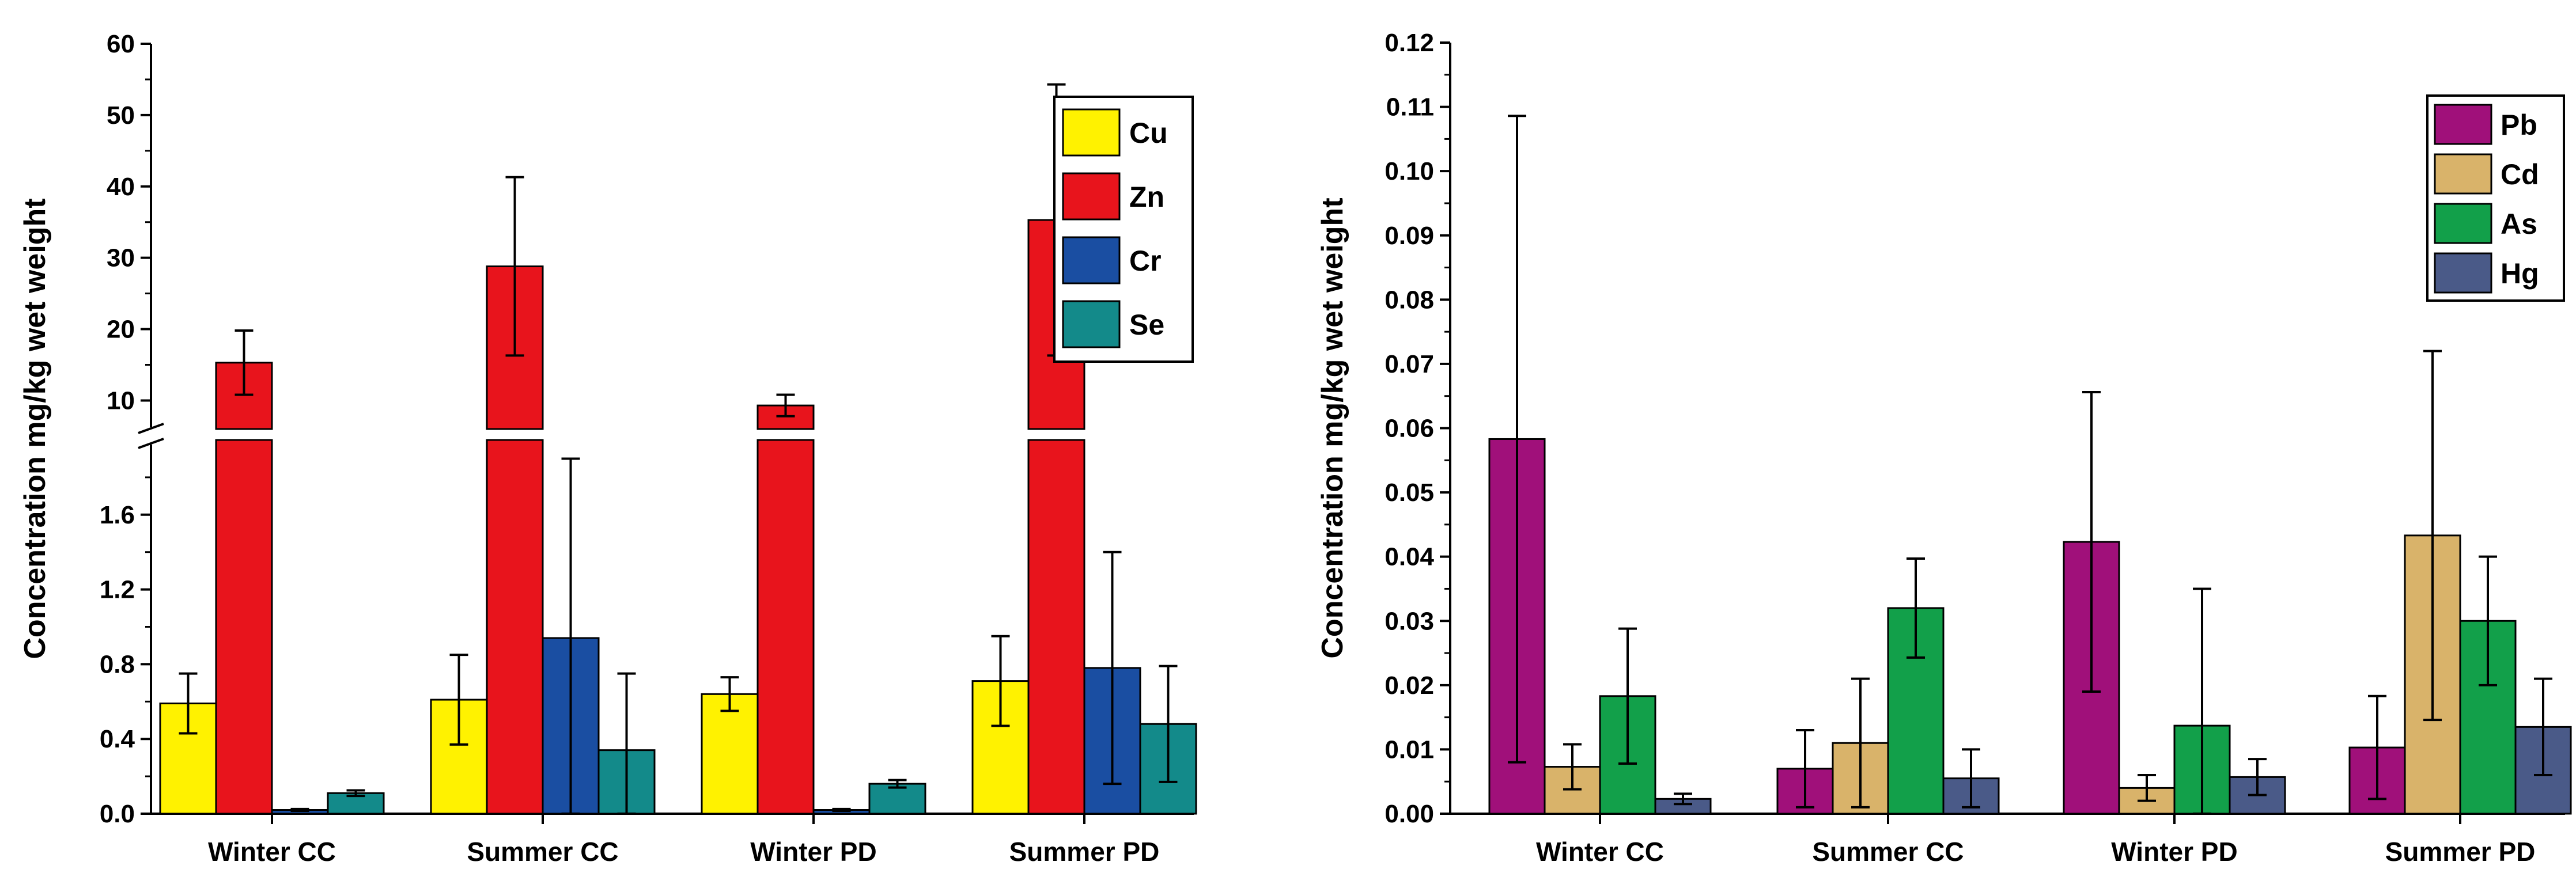 The height and width of the screenshot is (892, 2576). I want to click on chart-1-legend-label-zn: Zn, so click(1146, 197).